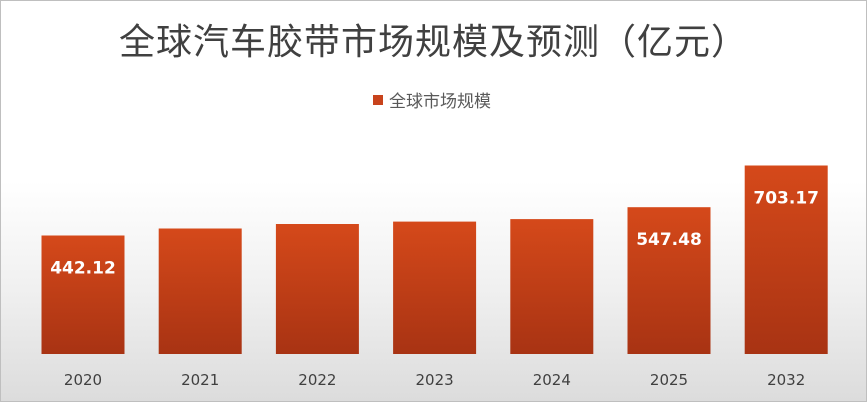 The height and width of the screenshot is (402, 867). What do you see at coordinates (669, 380) in the screenshot?
I see `x-tick-label-2025: 2025` at bounding box center [669, 380].